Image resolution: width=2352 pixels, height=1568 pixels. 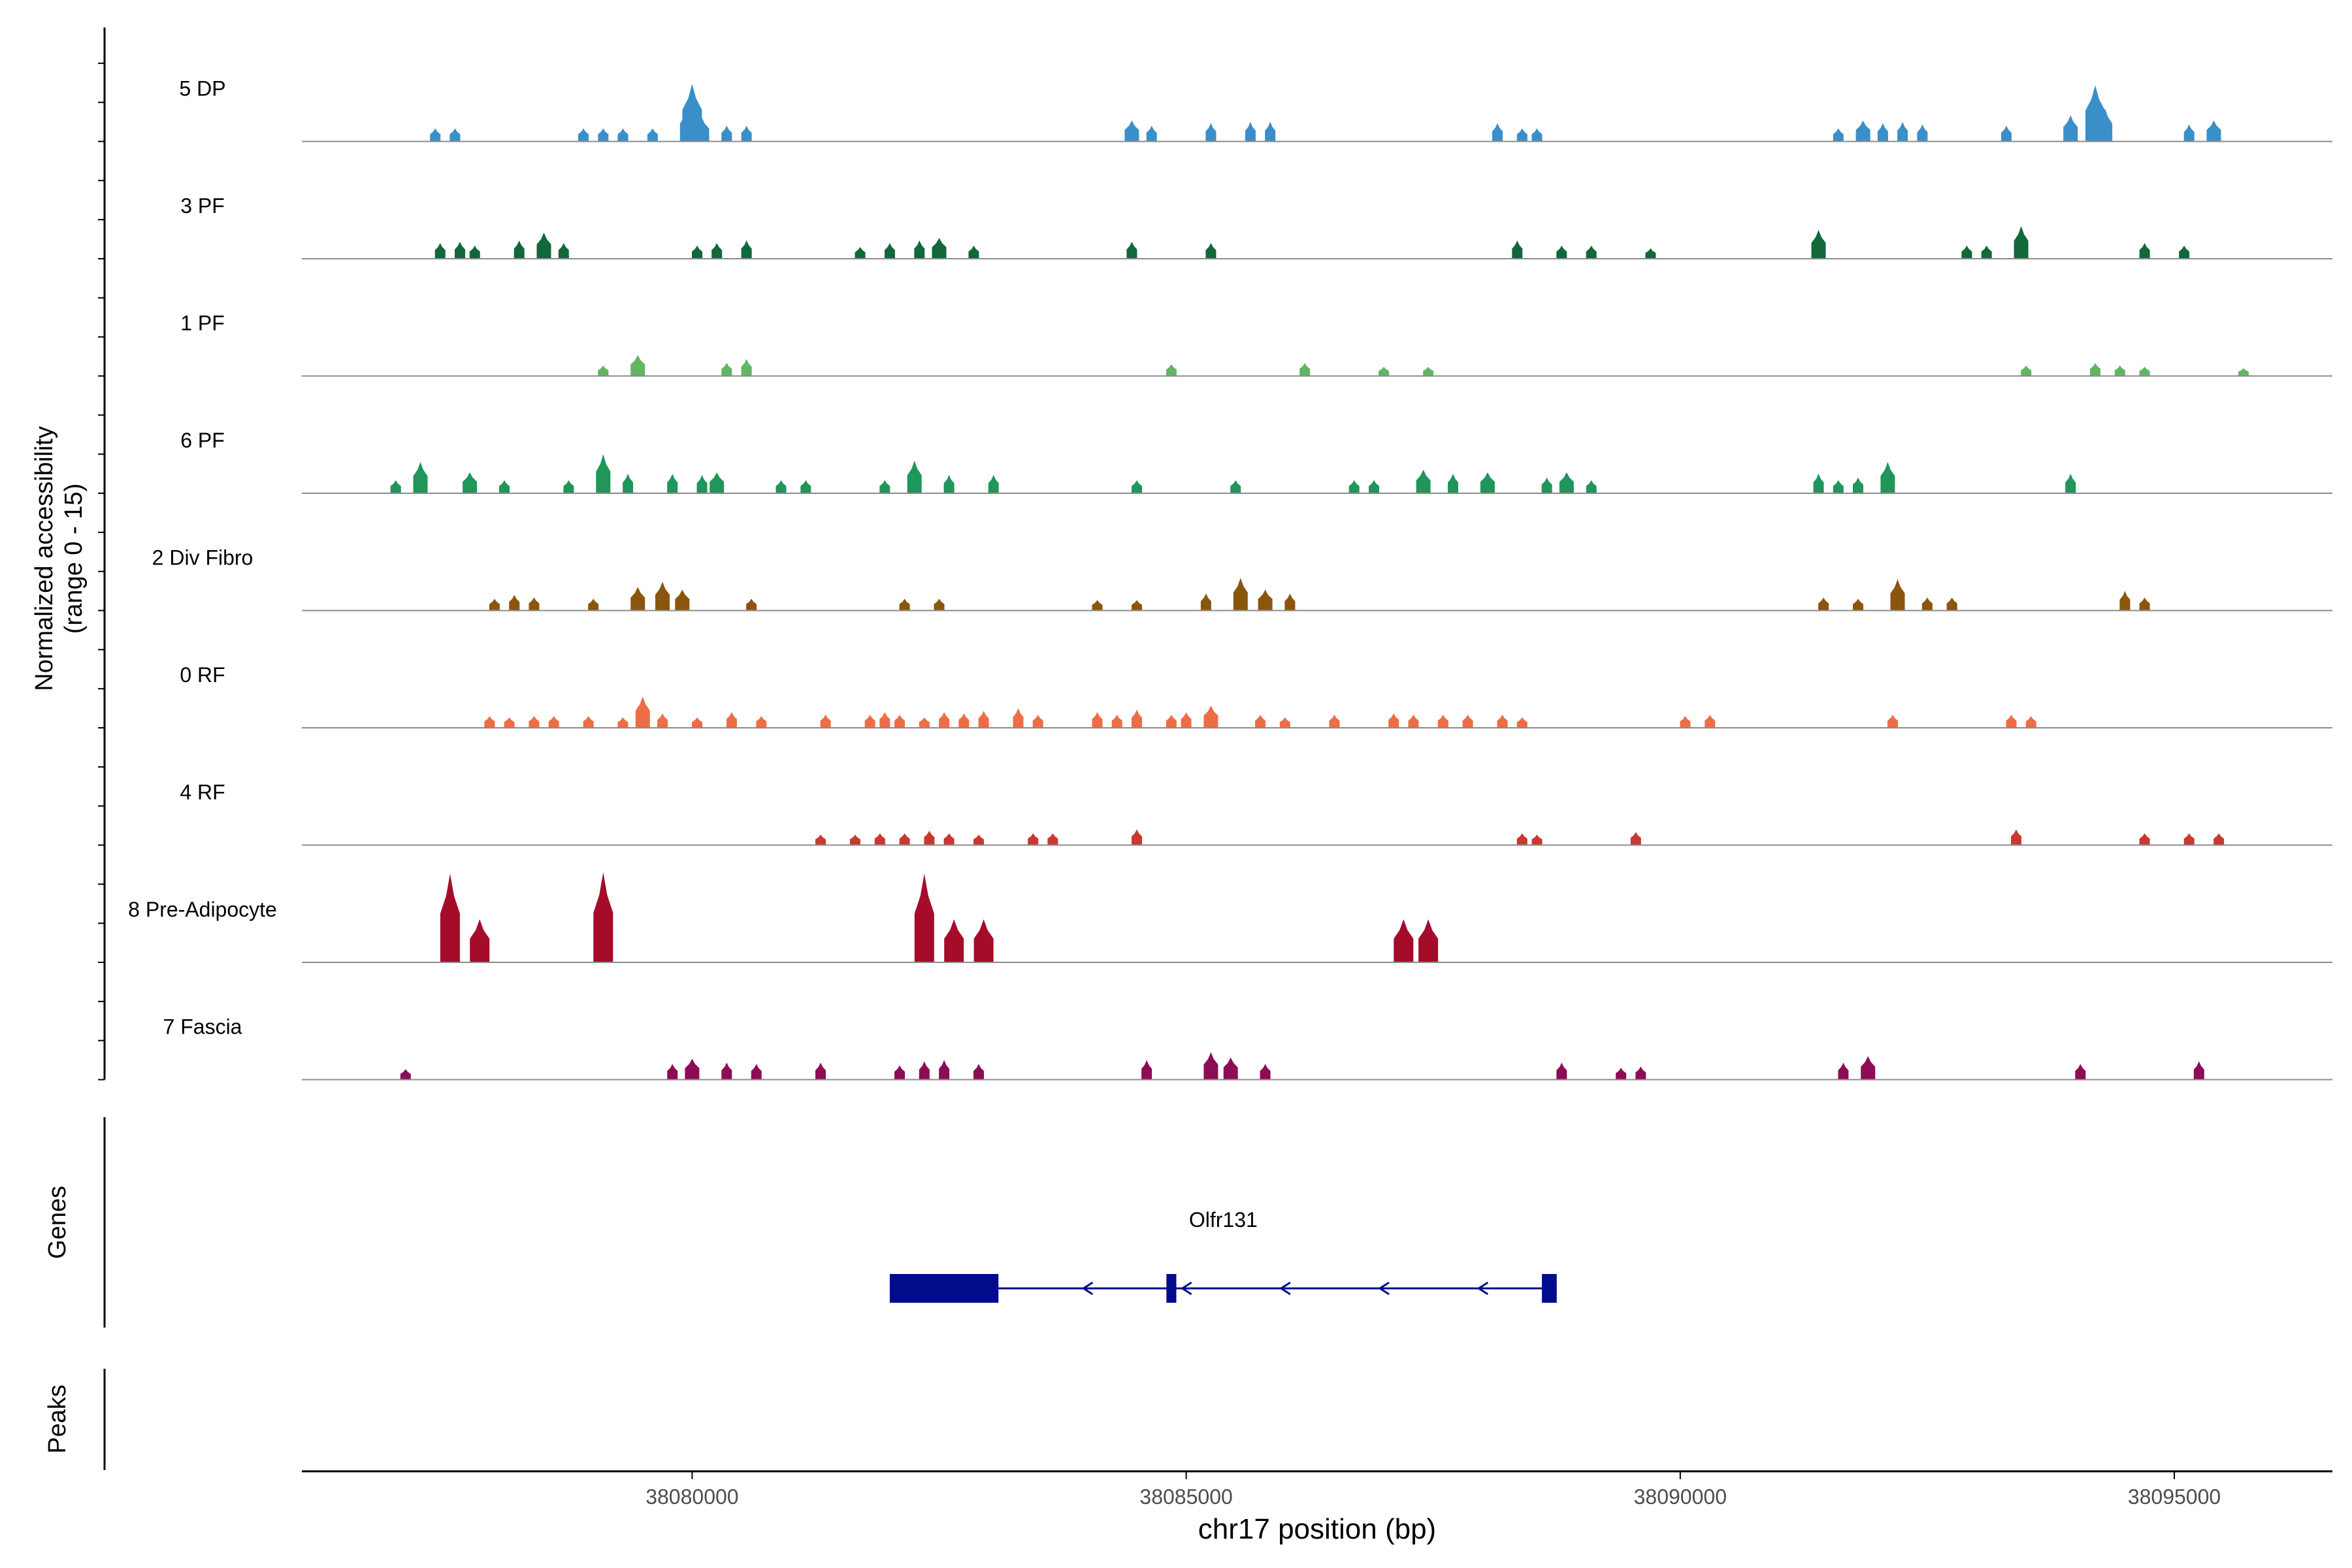 I want to click on track-7-fascia: 7 Fascia, so click(x=1247, y=1048).